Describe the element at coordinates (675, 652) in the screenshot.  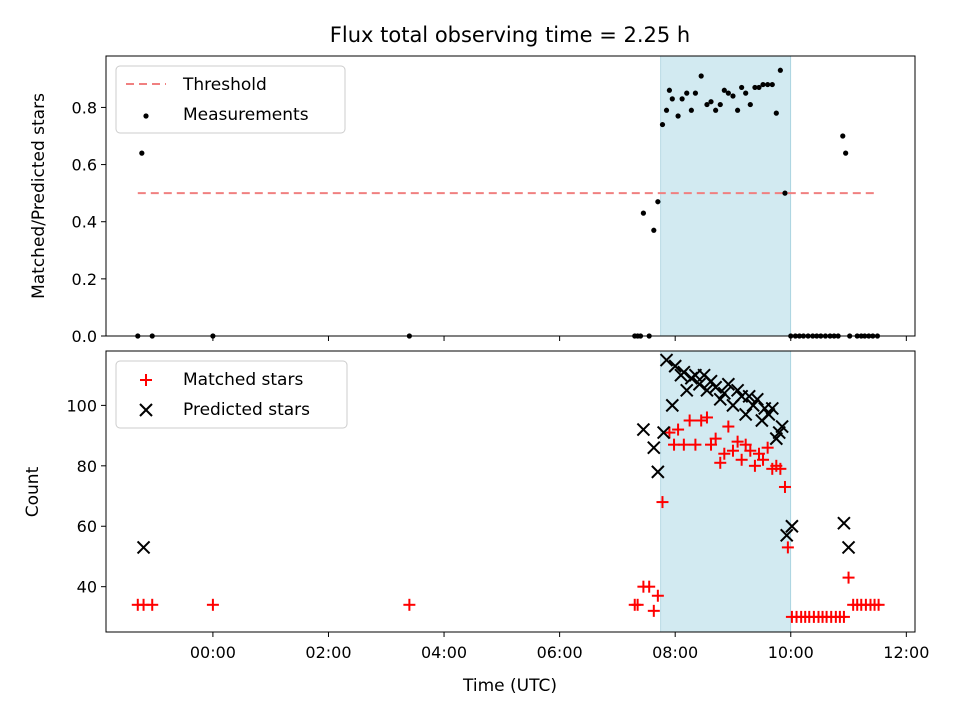
I see `bottom-x-tick-label: 08:00` at that location.